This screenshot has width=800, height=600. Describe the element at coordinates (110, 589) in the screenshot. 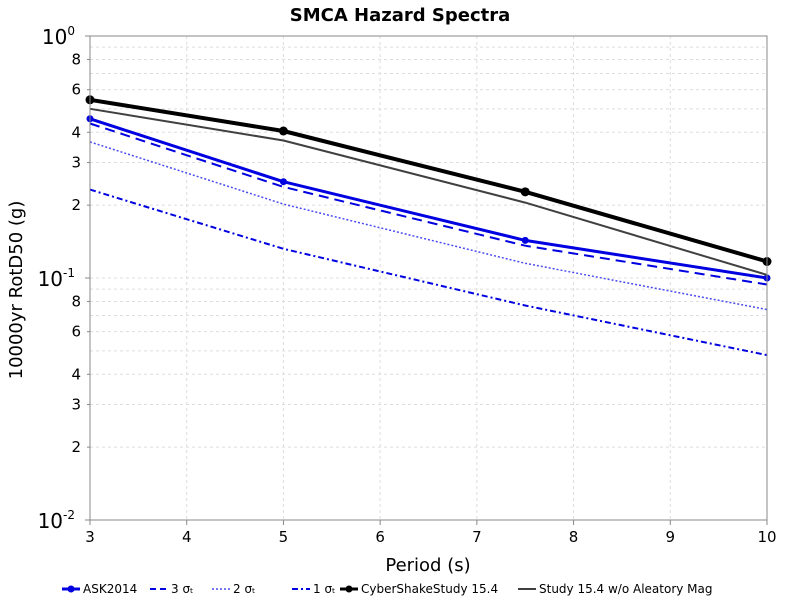

I see `legend-label-1: ASK2014` at that location.